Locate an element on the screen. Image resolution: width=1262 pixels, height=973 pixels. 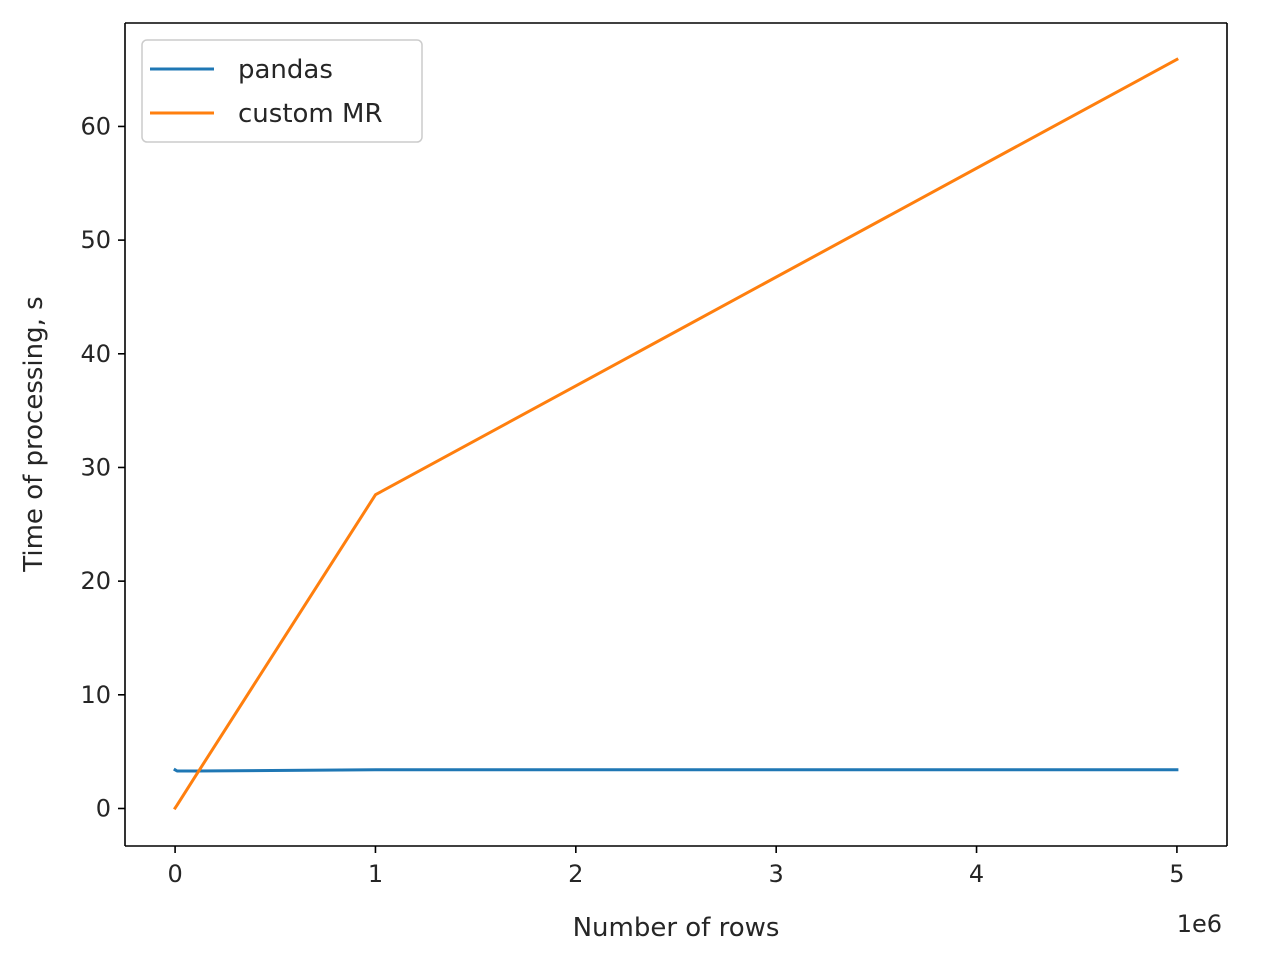
x-axis-label: Number of rows is located at coordinates (676, 928).